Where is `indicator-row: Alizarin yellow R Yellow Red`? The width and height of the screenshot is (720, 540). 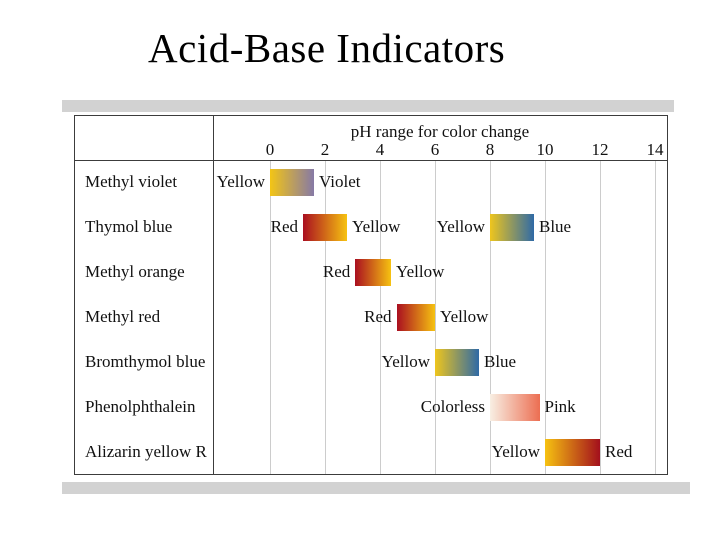
indicator-row: Alizarin yellow R Yellow Red is located at coordinates (371, 453).